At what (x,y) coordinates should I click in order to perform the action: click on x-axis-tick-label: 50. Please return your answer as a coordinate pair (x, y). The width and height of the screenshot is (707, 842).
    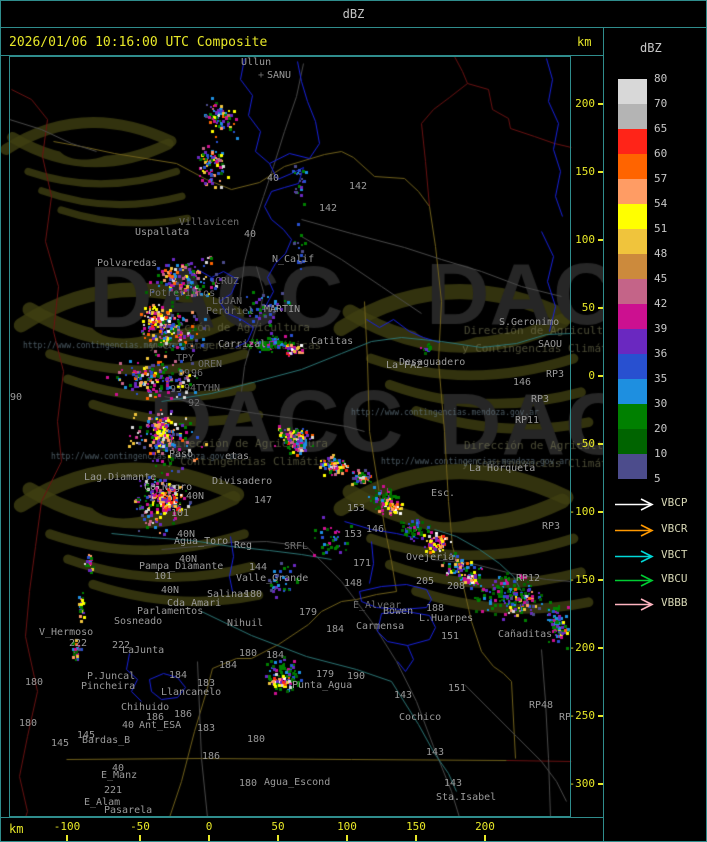
    Looking at the image, I should click on (278, 826).